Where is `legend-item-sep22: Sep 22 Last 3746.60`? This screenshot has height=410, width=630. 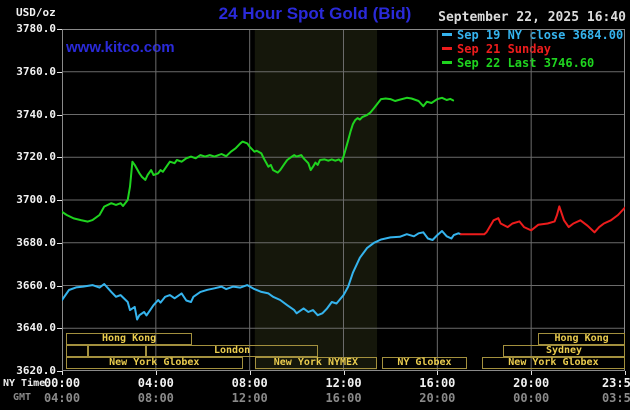
legend-item-sep22: Sep 22 Last 3746.60 is located at coordinates (518, 62).